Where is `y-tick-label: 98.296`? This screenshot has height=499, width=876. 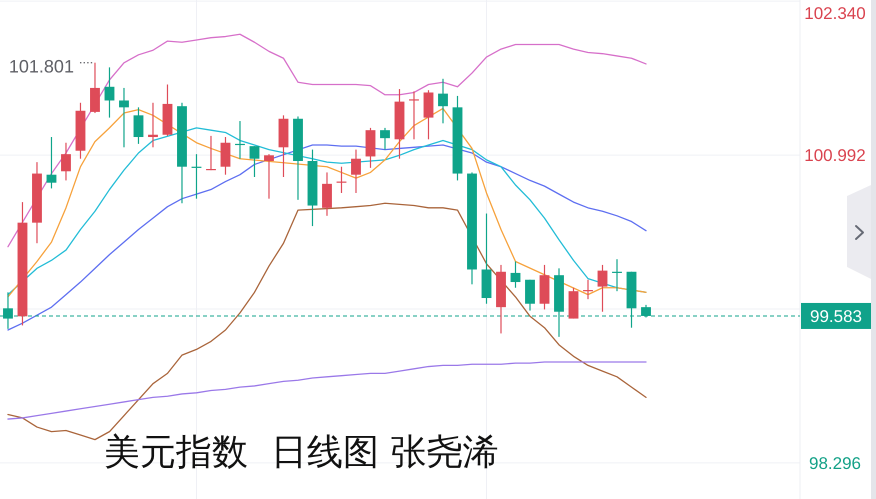
y-tick-label: 98.296 is located at coordinates (835, 464).